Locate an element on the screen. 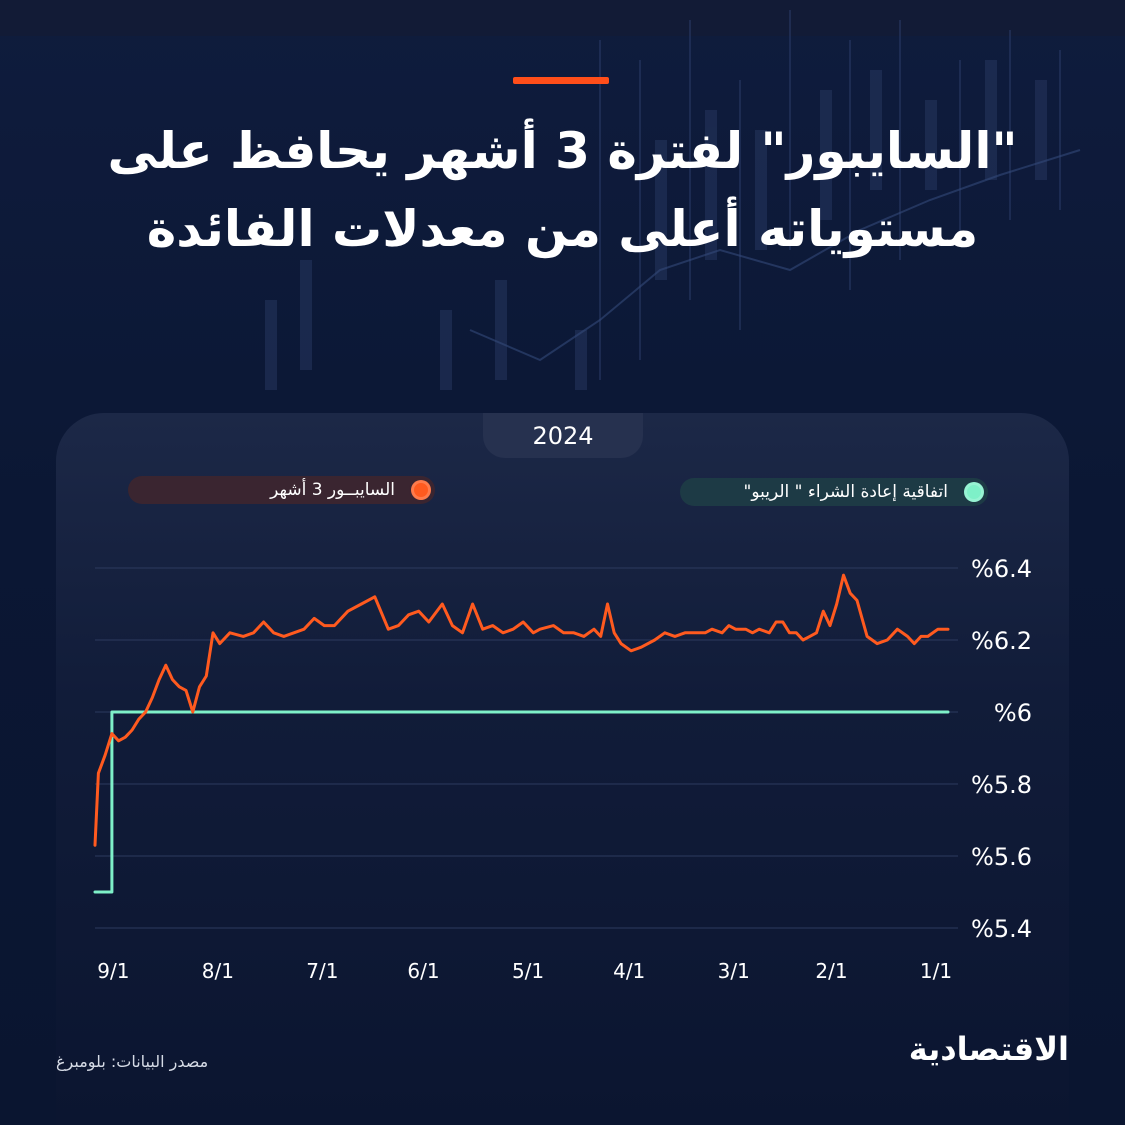 The height and width of the screenshot is (1125, 1125). x-tick-label: 4/1 is located at coordinates (629, 971).